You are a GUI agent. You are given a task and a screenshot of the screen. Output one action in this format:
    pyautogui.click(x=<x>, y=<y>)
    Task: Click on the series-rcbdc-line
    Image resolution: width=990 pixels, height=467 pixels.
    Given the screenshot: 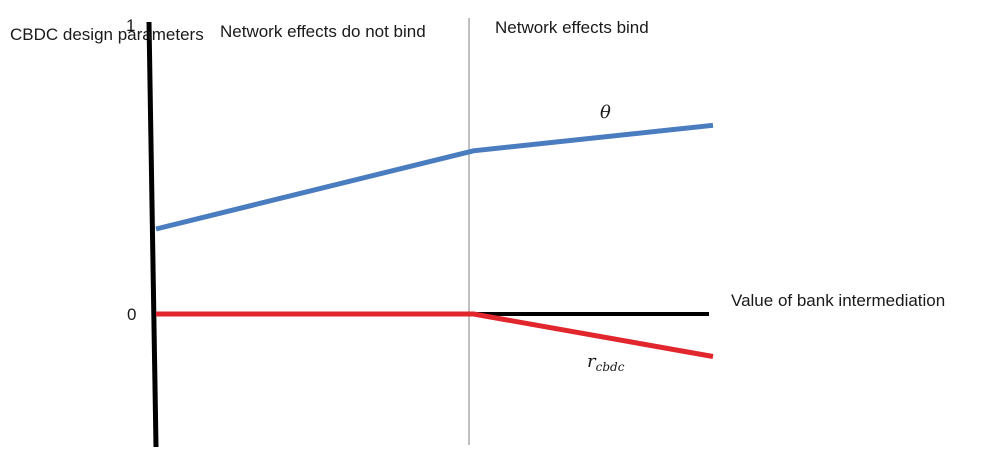 What is the action you would take?
    pyautogui.click(x=435, y=335)
    